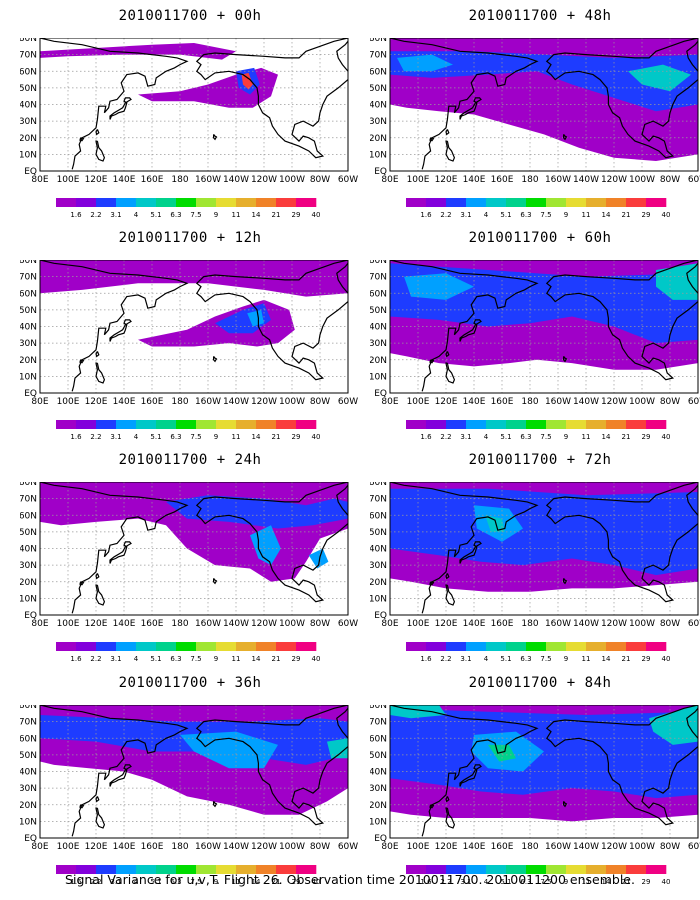 The width and height of the screenshot is (700, 900). Describe the element at coordinates (558, 624) in the screenshot. I see `x-tick-label: 160W` at that location.